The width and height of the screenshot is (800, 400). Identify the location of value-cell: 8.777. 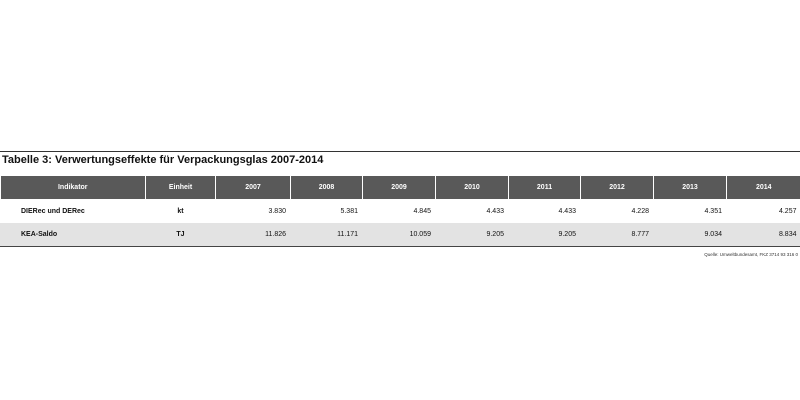
(617, 235).